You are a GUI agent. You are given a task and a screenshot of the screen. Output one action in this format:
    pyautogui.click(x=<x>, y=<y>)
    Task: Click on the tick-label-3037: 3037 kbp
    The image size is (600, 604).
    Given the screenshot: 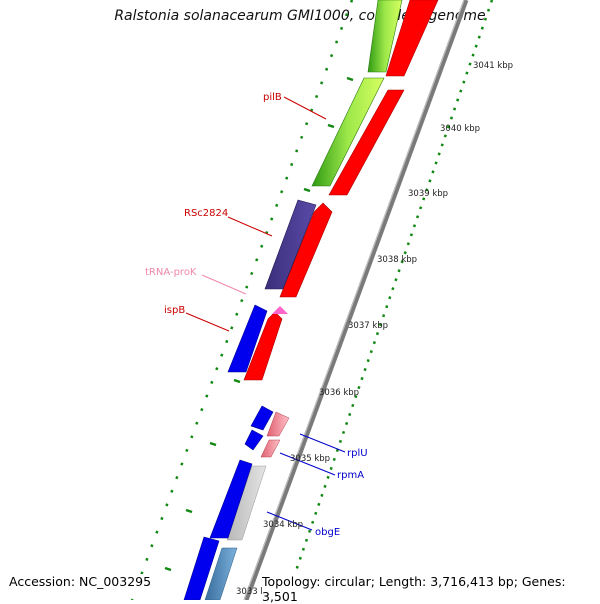 What is the action you would take?
    pyautogui.click(x=368, y=326)
    